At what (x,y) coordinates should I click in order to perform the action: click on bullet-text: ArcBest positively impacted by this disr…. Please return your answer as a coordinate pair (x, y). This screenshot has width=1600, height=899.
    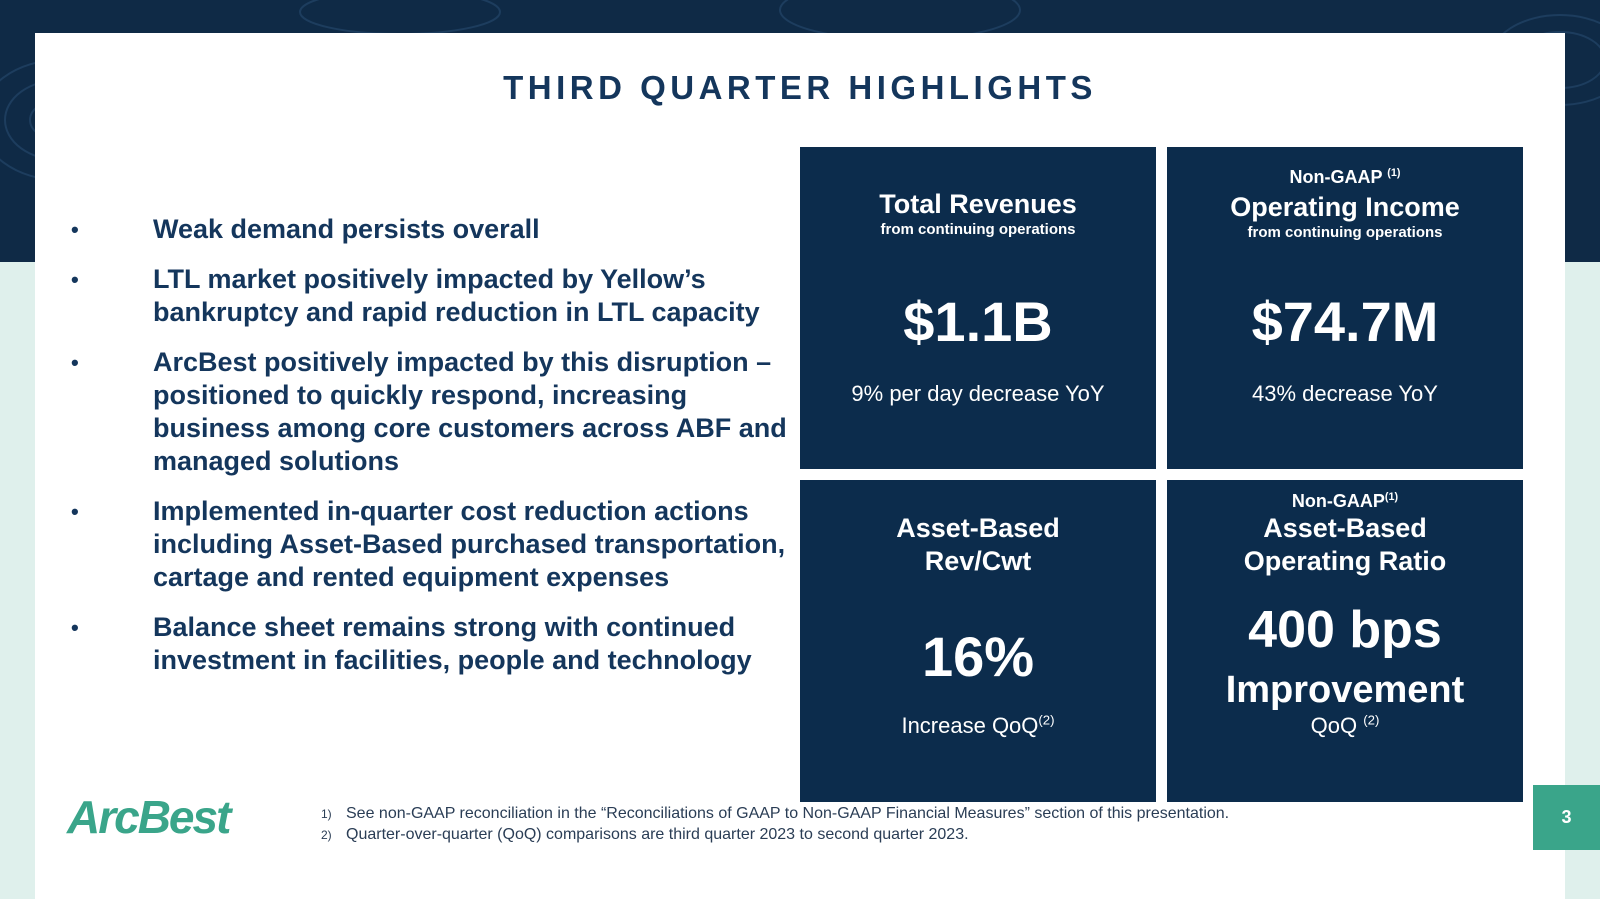
    Looking at the image, I should click on (470, 411).